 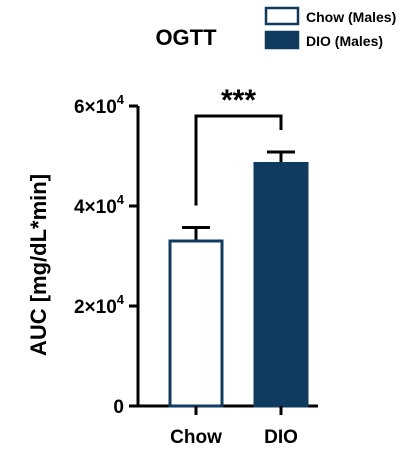 What do you see at coordinates (99, 105) in the screenshot?
I see `y-tick-label-4: 6×10⁴` at bounding box center [99, 105].